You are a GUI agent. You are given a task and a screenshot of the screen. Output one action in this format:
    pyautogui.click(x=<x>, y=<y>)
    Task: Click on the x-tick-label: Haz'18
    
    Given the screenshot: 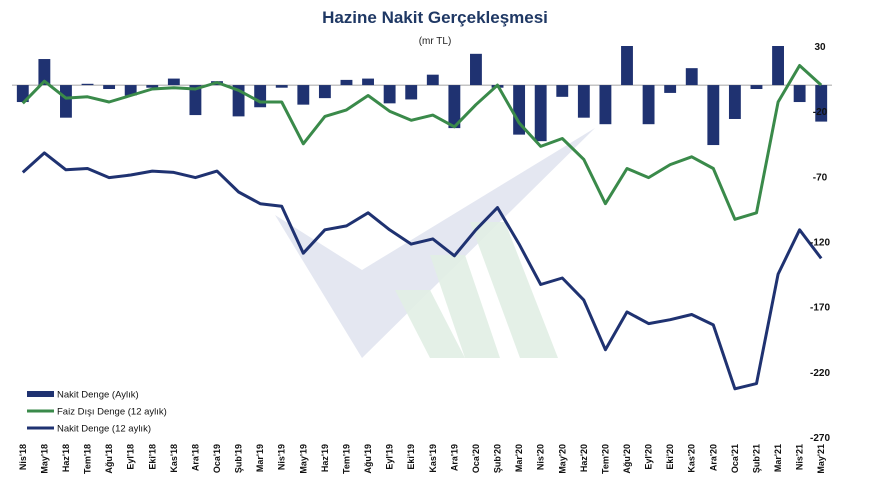 What is the action you would take?
    pyautogui.click(x=66, y=458)
    